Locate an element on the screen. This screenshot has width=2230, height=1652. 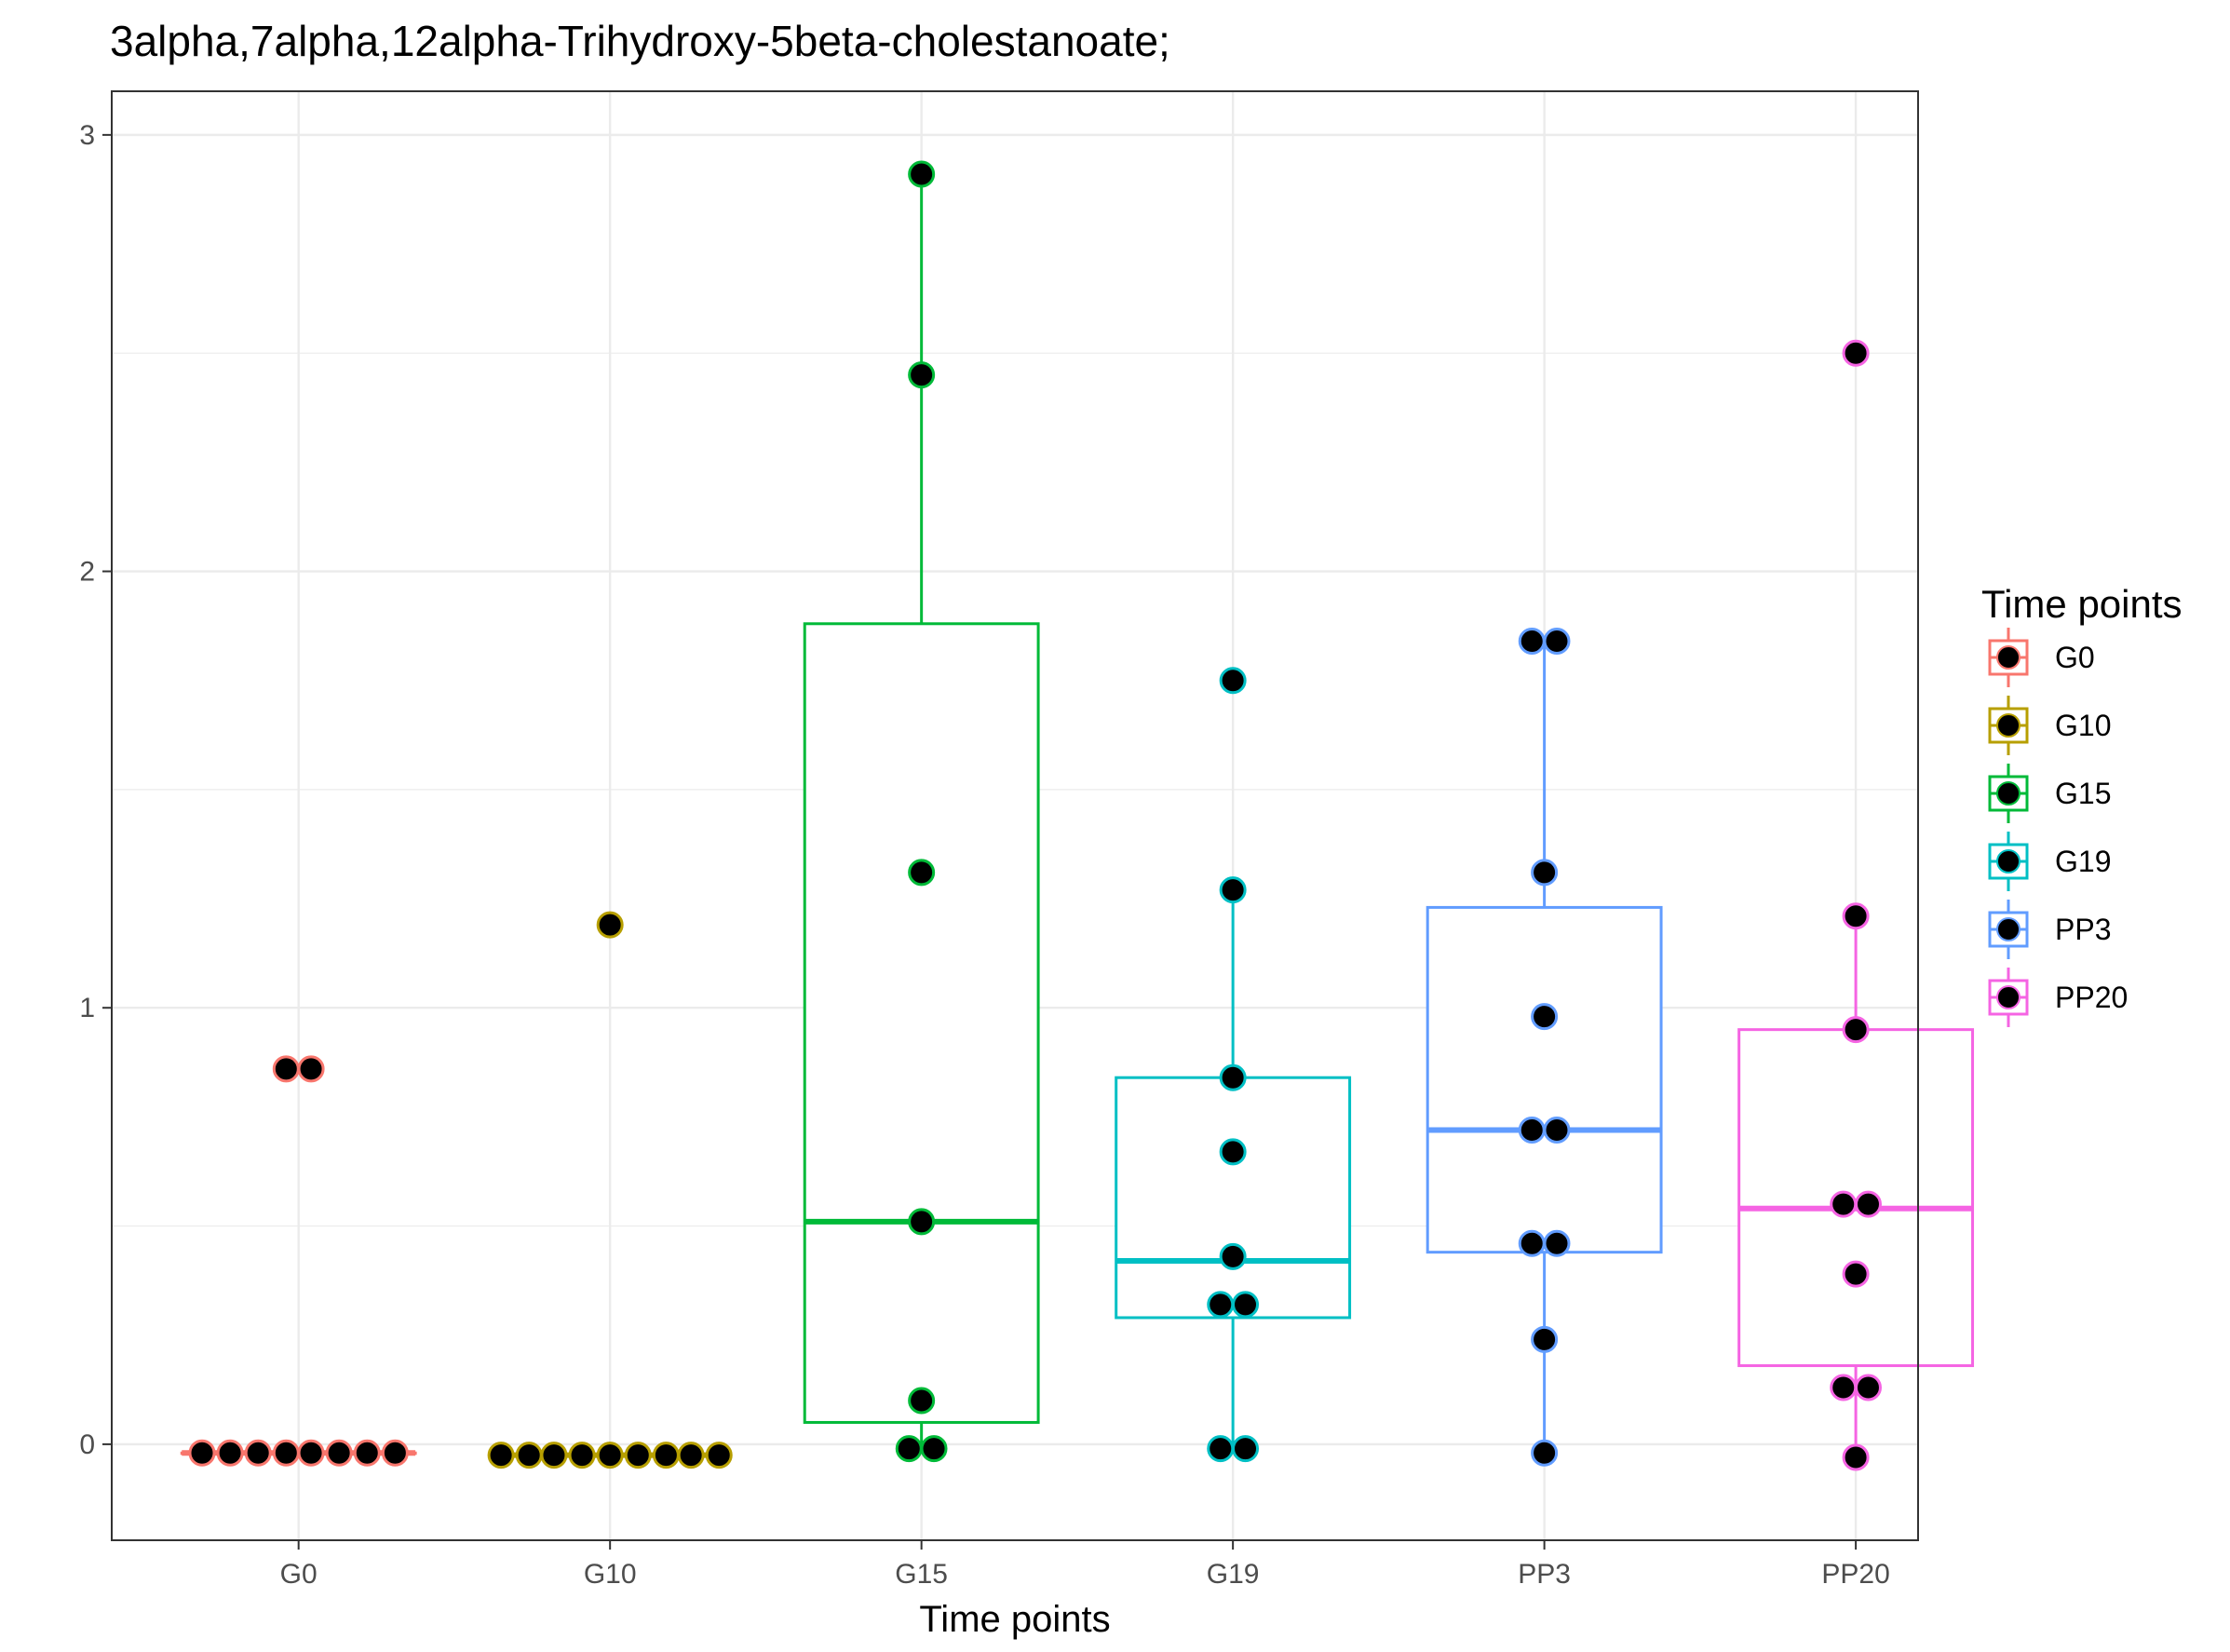
legend-item-pp3: PP3 is located at coordinates (2050, 929).